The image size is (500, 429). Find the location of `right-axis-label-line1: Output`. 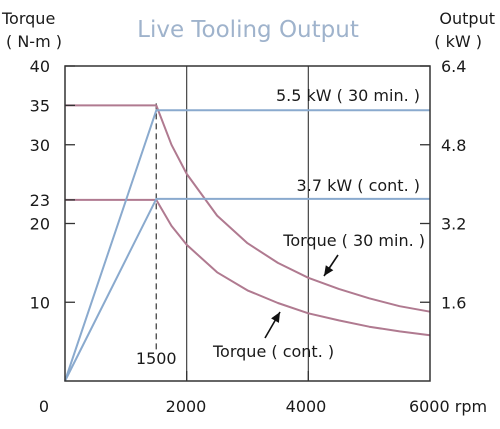

right-axis-label-line1: Output is located at coordinates (467, 18).